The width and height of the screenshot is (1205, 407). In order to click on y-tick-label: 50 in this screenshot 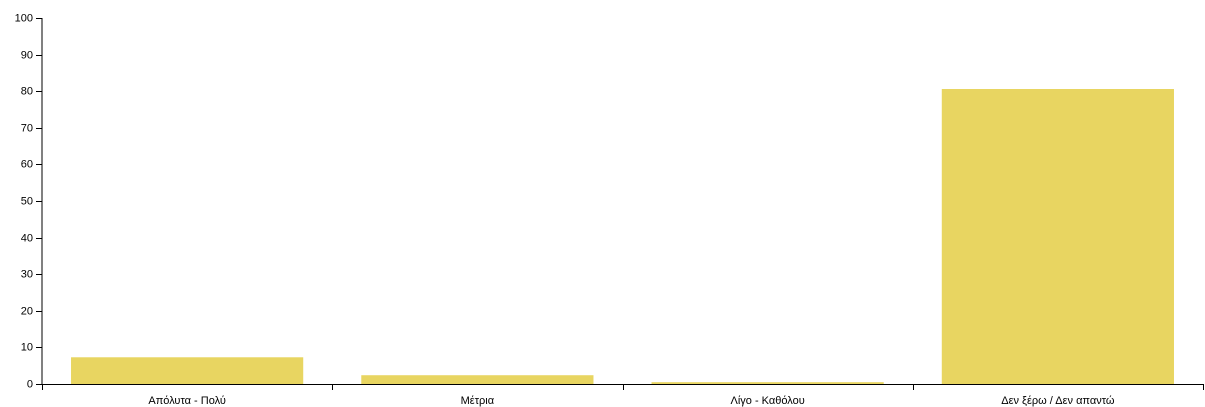, I will do `click(27, 201)`.